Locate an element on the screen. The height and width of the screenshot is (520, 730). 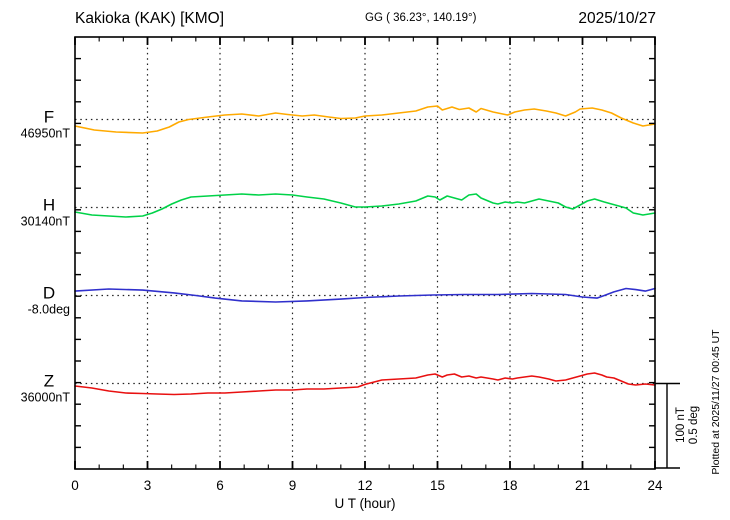
plot-timestamp-note: Plotted at 2025/11/27 00:45 UT is located at coordinates (716, 402).